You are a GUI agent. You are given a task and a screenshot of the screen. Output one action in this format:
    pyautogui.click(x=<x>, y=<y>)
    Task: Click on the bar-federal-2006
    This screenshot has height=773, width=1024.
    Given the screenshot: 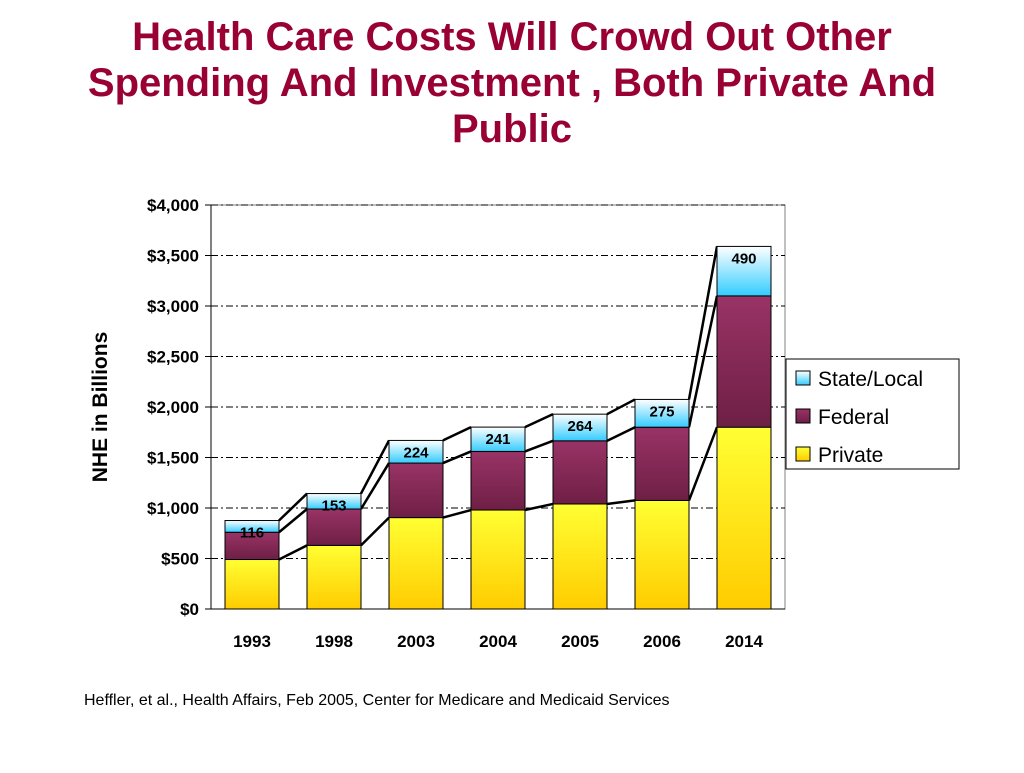 What is the action you would take?
    pyautogui.click(x=662, y=463)
    